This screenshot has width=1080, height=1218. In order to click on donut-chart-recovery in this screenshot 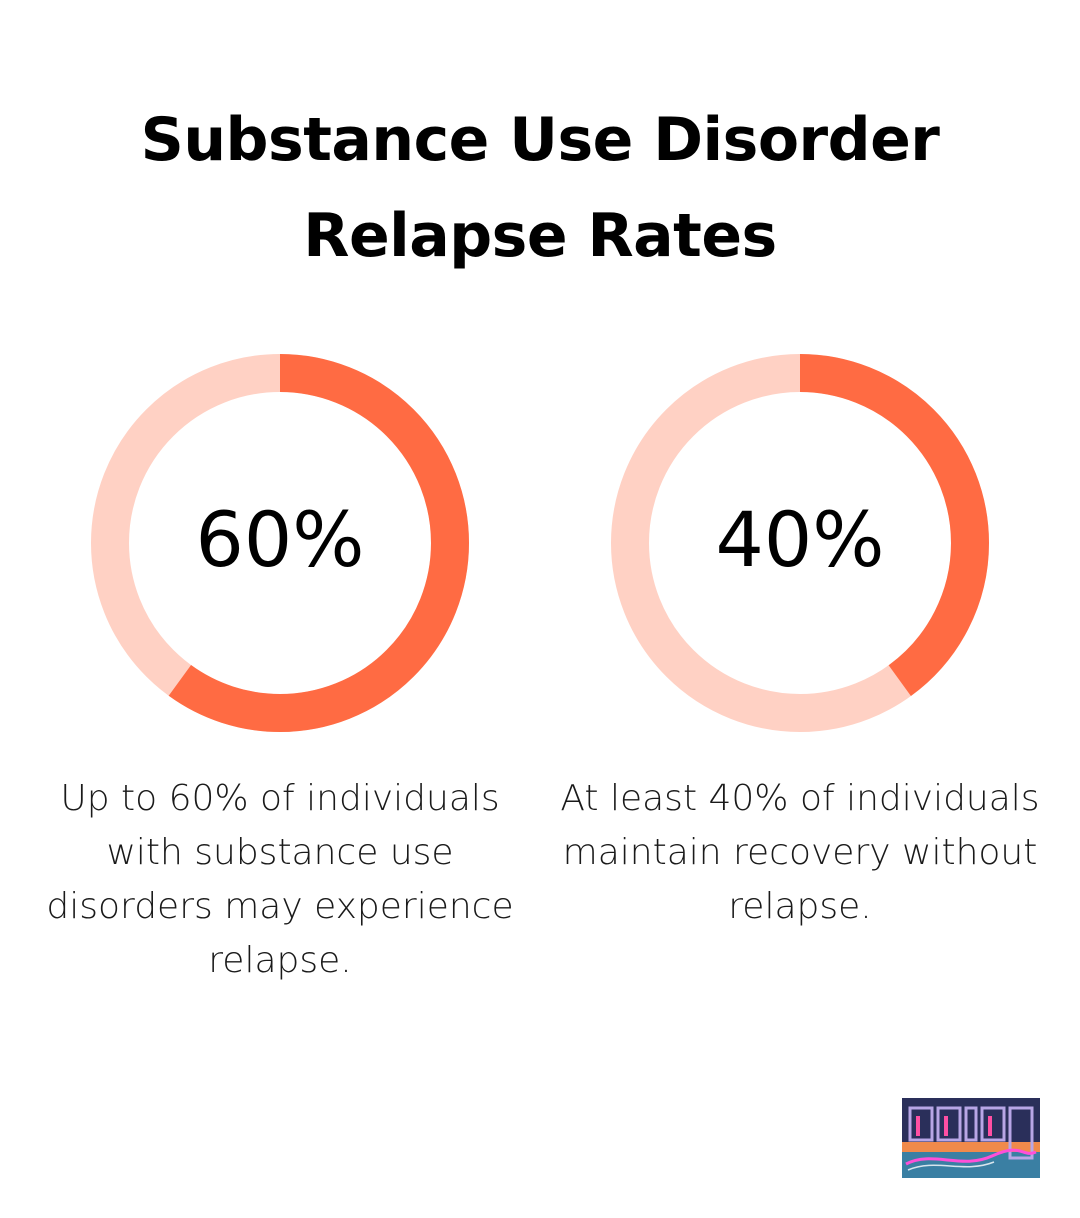, I will do `click(800, 543)`.